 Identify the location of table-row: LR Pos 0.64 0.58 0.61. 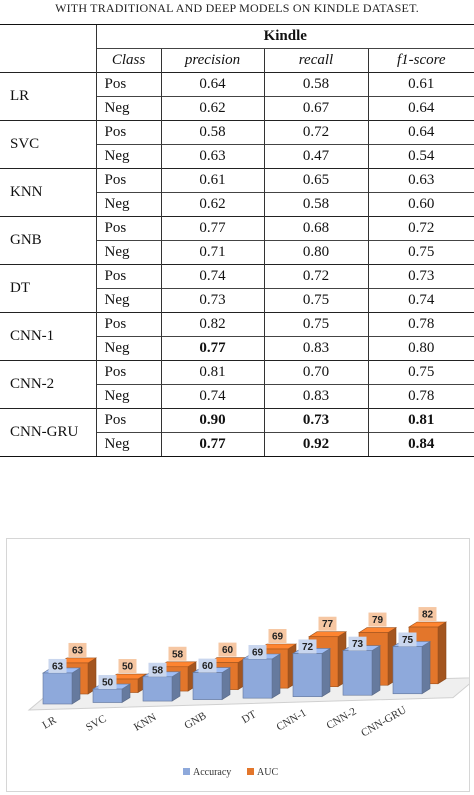
(237, 96).